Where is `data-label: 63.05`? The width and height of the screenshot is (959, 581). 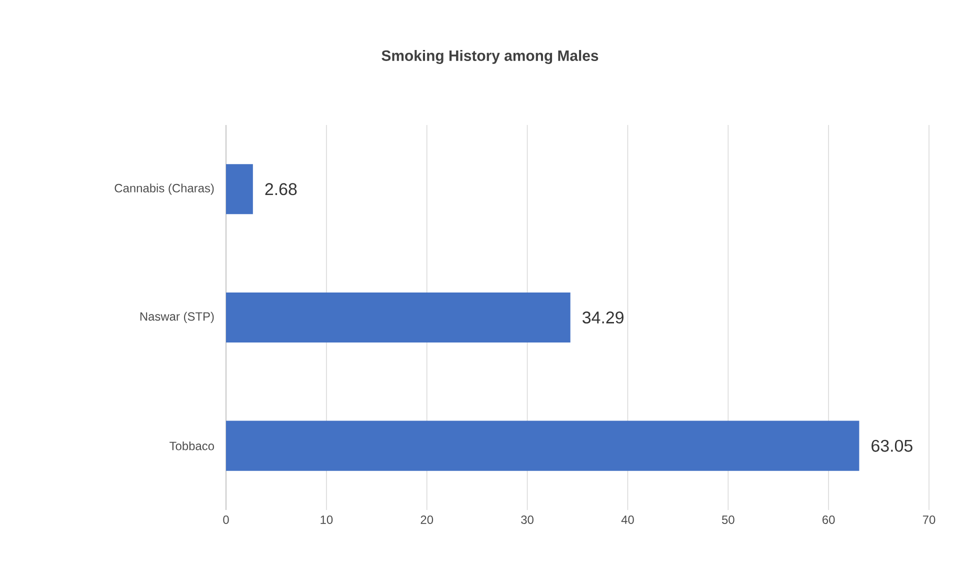 data-label: 63.05 is located at coordinates (892, 446).